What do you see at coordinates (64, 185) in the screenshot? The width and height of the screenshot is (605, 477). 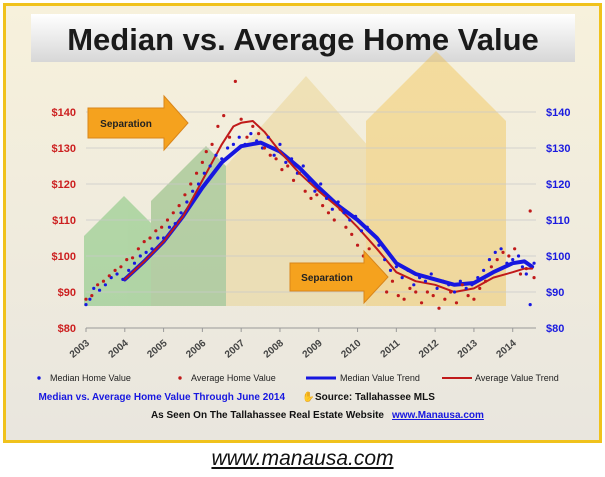 I see `y-tick-label-left: $120` at bounding box center [64, 185].